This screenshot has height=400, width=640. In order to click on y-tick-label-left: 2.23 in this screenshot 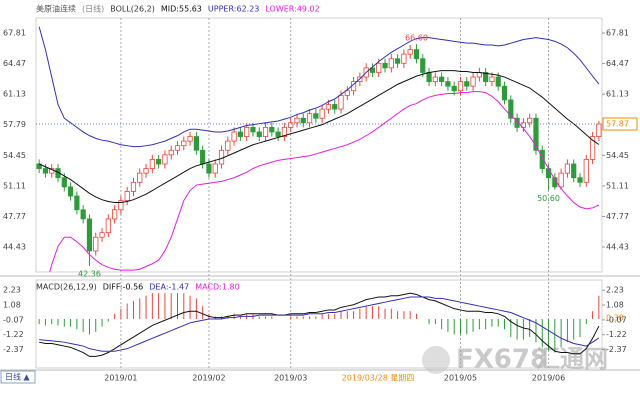, I will do `click(12, 290)`.